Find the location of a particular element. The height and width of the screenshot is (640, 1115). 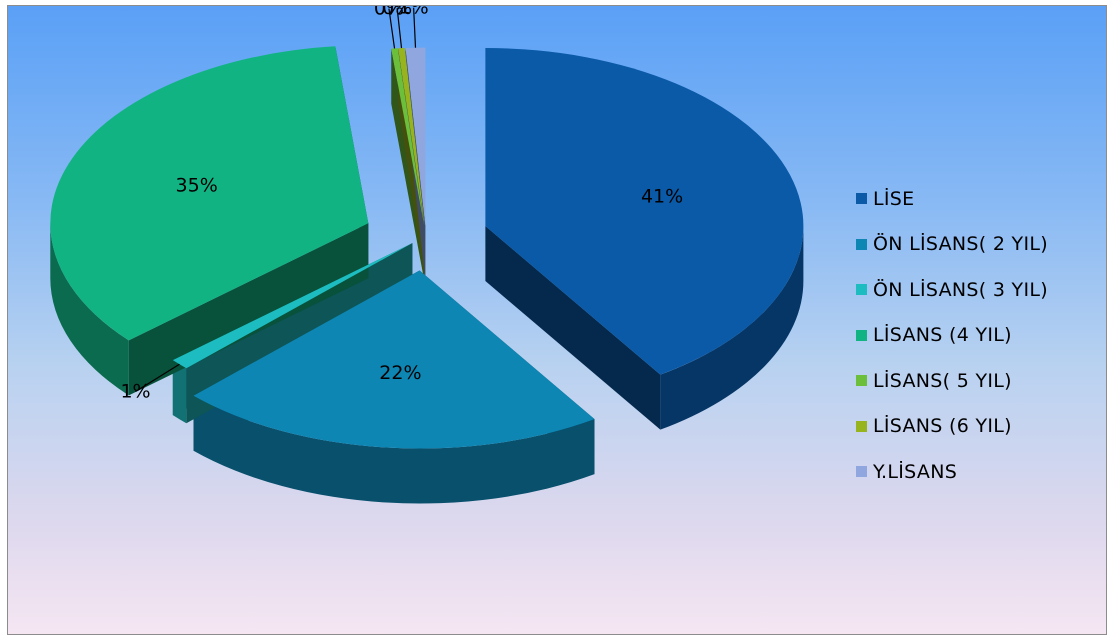

legend-item-2: ÖN LİSANS( 3 YIL) is located at coordinates (952, 290).